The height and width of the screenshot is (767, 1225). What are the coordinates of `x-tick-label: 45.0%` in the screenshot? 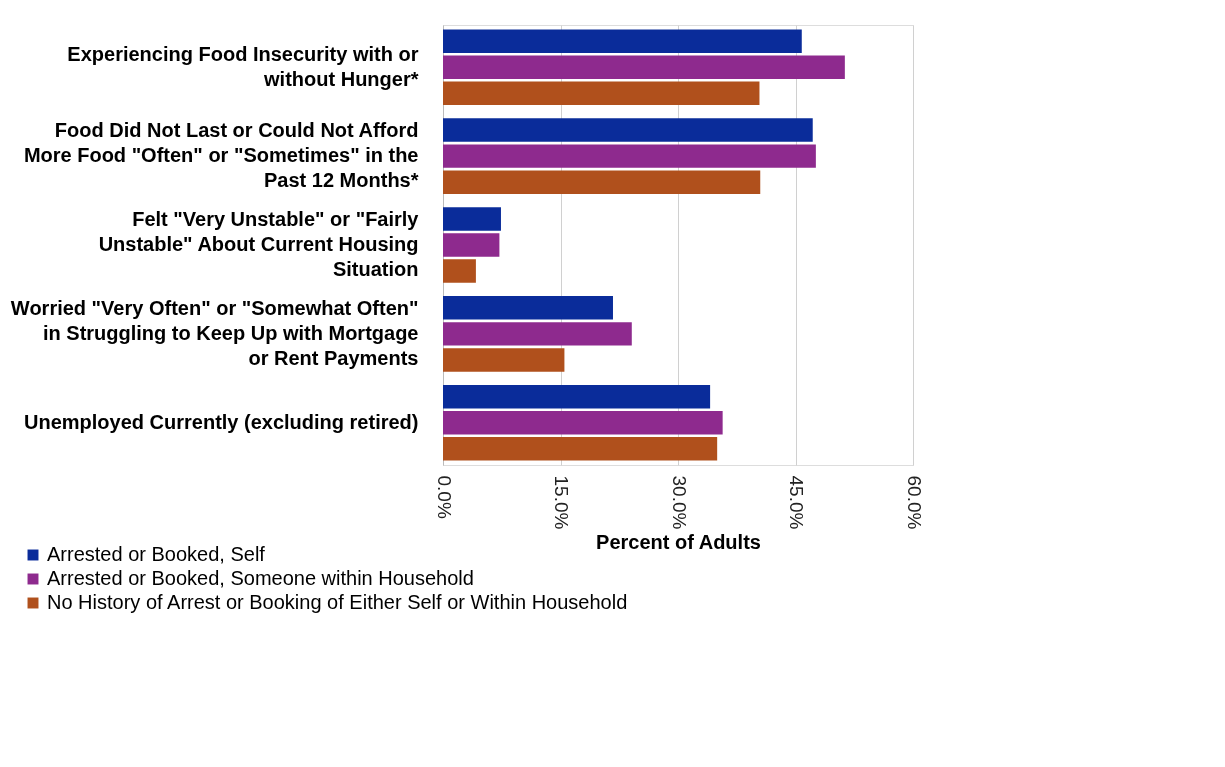 It's located at (796, 502).